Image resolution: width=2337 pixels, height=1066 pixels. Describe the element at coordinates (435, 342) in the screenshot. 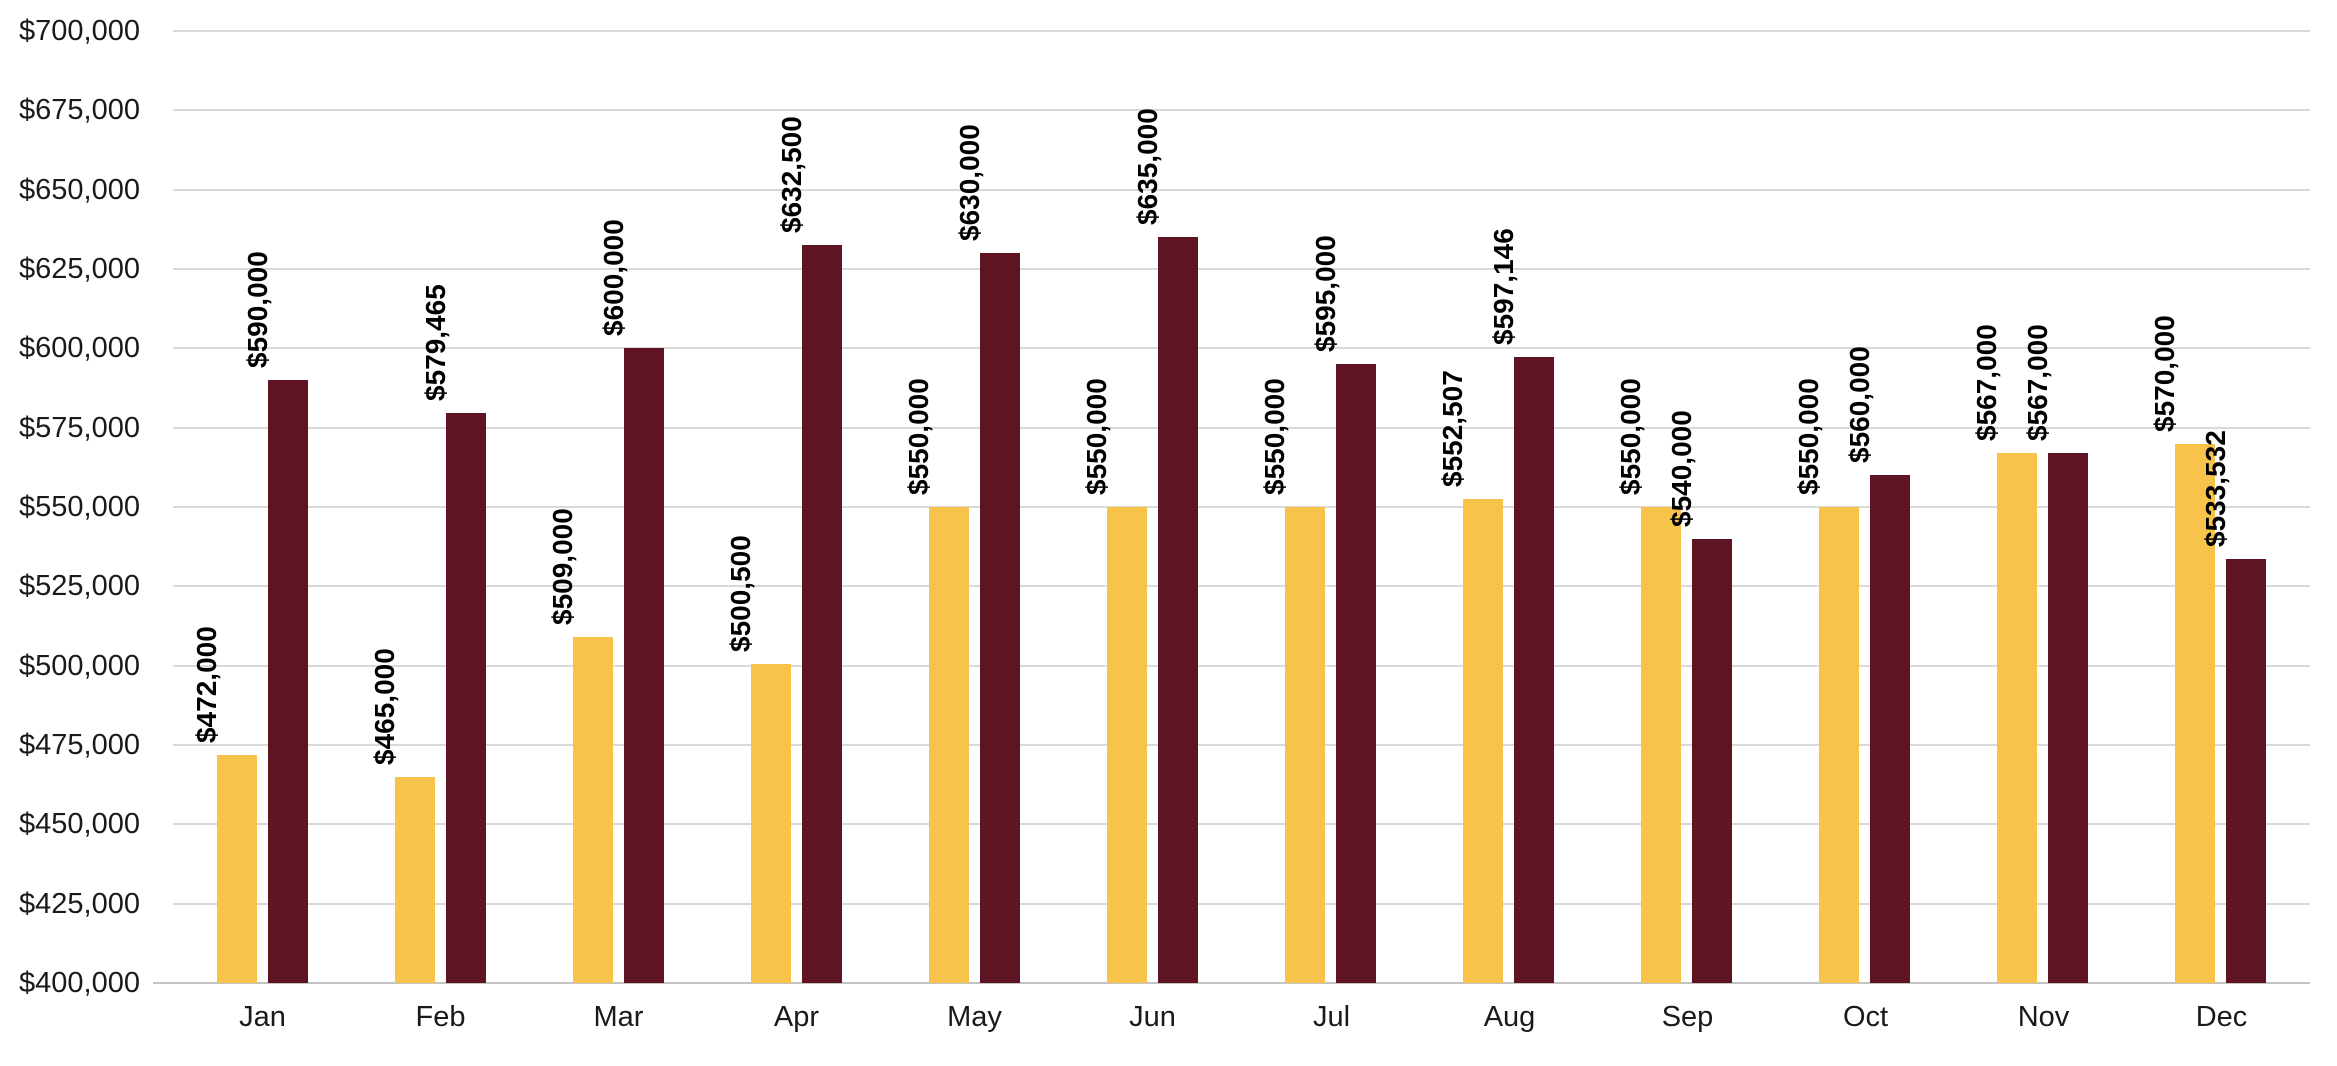

I see `bar-value-label: $579,465` at that location.